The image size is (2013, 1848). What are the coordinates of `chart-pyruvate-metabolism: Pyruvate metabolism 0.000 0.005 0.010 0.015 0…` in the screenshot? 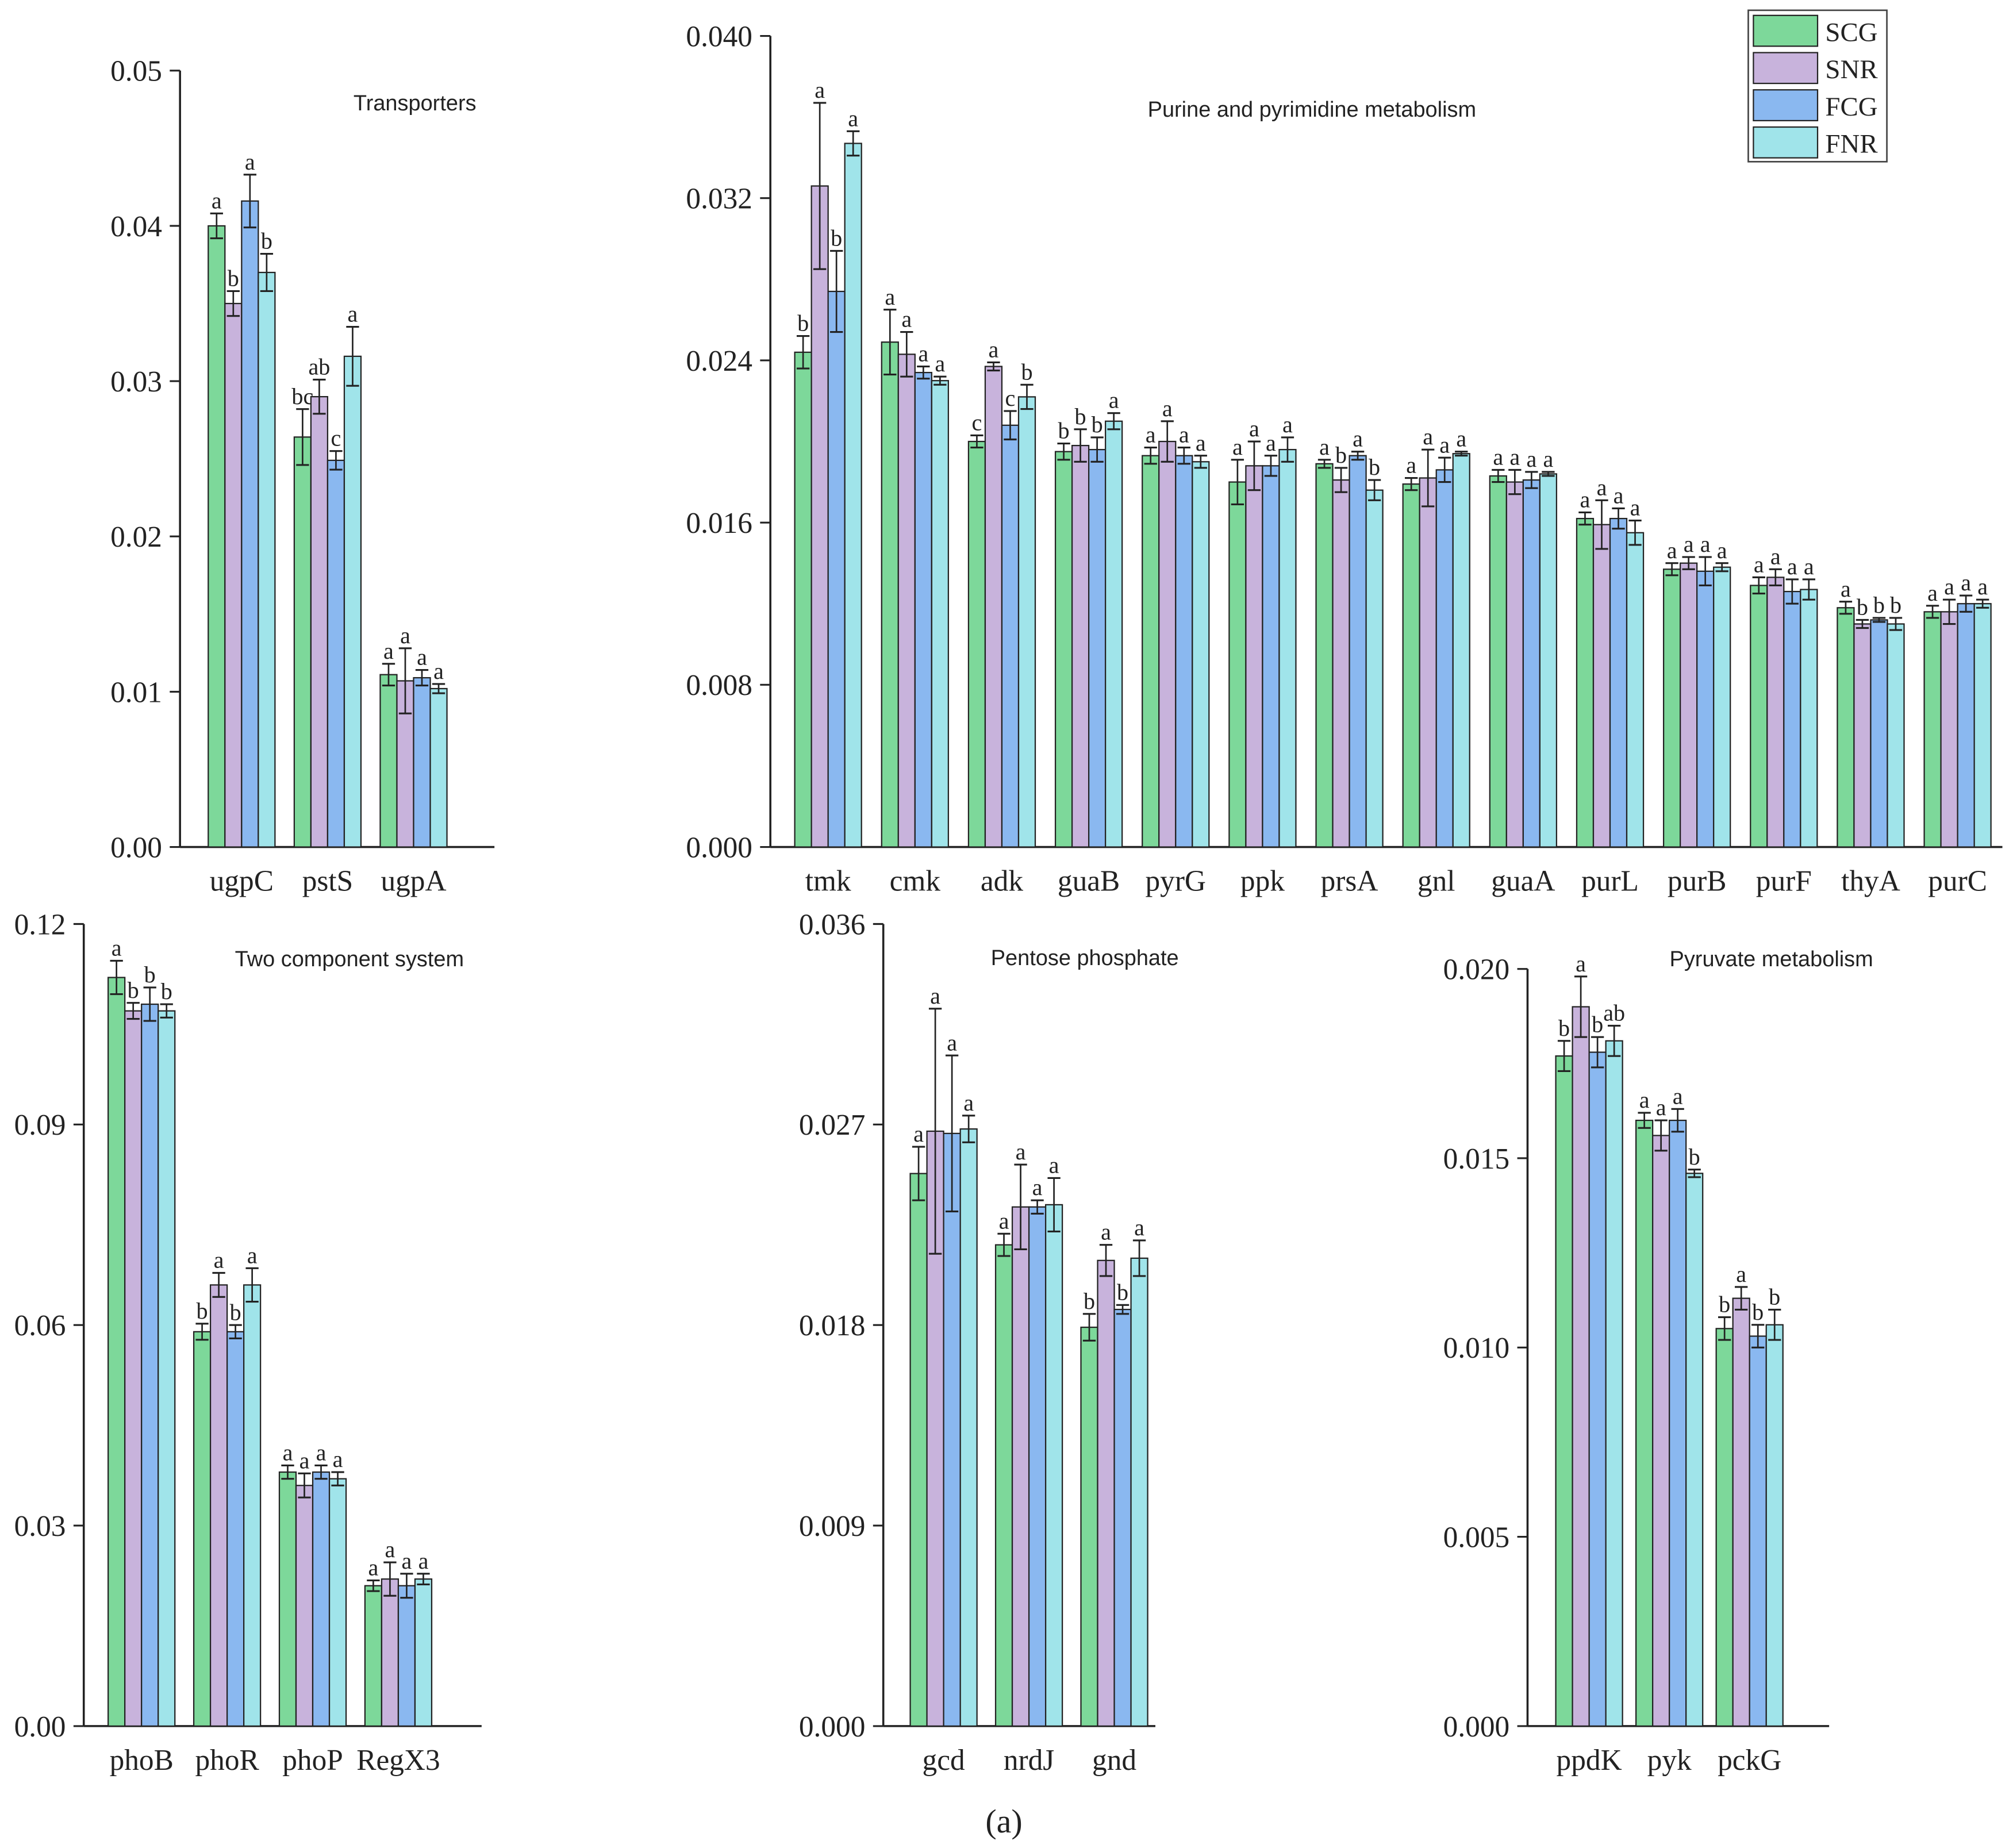 It's located at (1658, 1362).